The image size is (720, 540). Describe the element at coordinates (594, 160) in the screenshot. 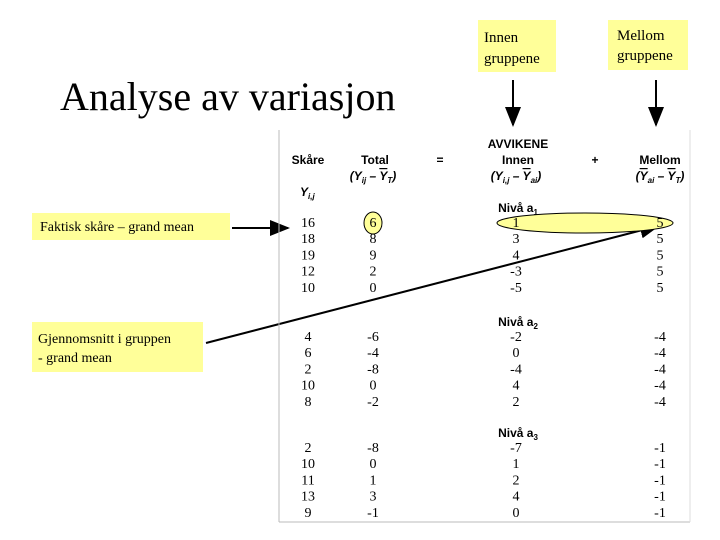

I see `header: +` at that location.